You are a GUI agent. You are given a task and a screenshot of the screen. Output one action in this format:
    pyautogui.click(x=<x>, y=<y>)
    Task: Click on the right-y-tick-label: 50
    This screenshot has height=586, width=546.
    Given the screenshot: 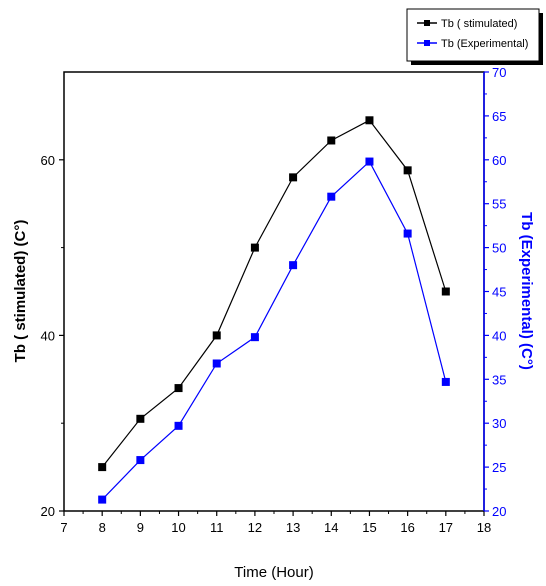 What is the action you would take?
    pyautogui.click(x=499, y=248)
    